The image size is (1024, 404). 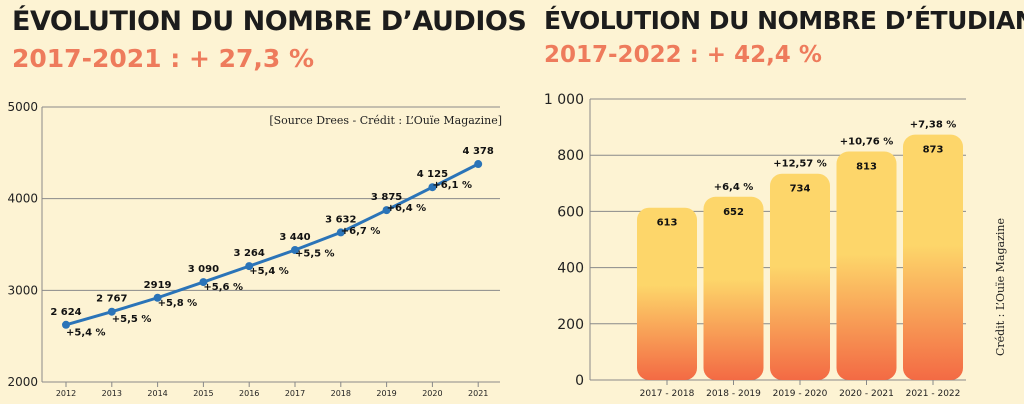 I want to click on line-y-tick-label: 2000, so click(x=22, y=382).